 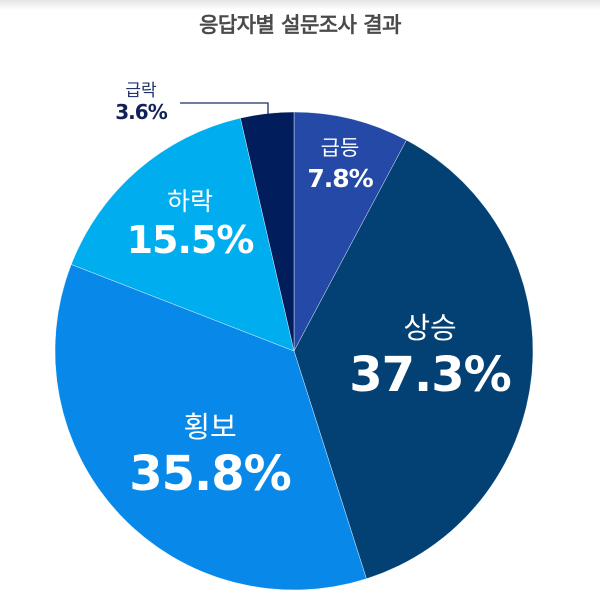 I want to click on label-name: 횡보, so click(x=210, y=427).